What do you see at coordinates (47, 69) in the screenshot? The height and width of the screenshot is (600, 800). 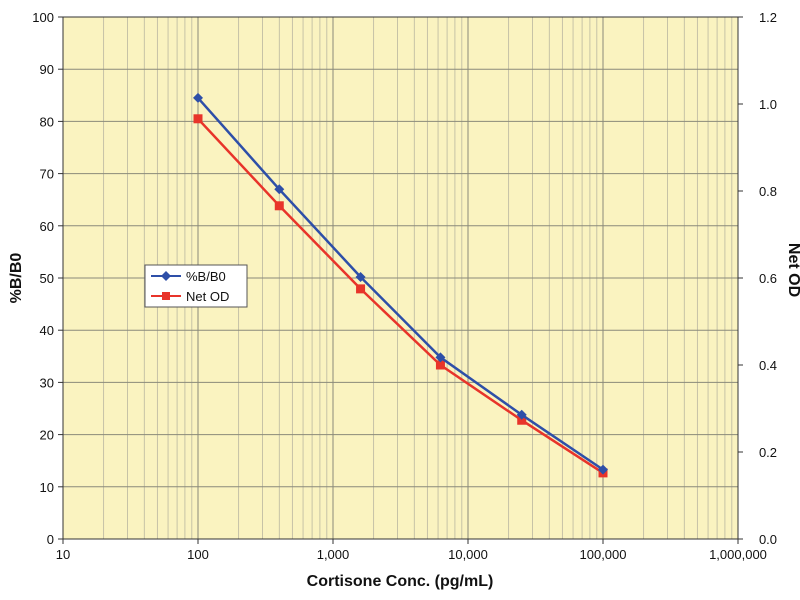 I see `y-left-tick-label: 90` at bounding box center [47, 69].